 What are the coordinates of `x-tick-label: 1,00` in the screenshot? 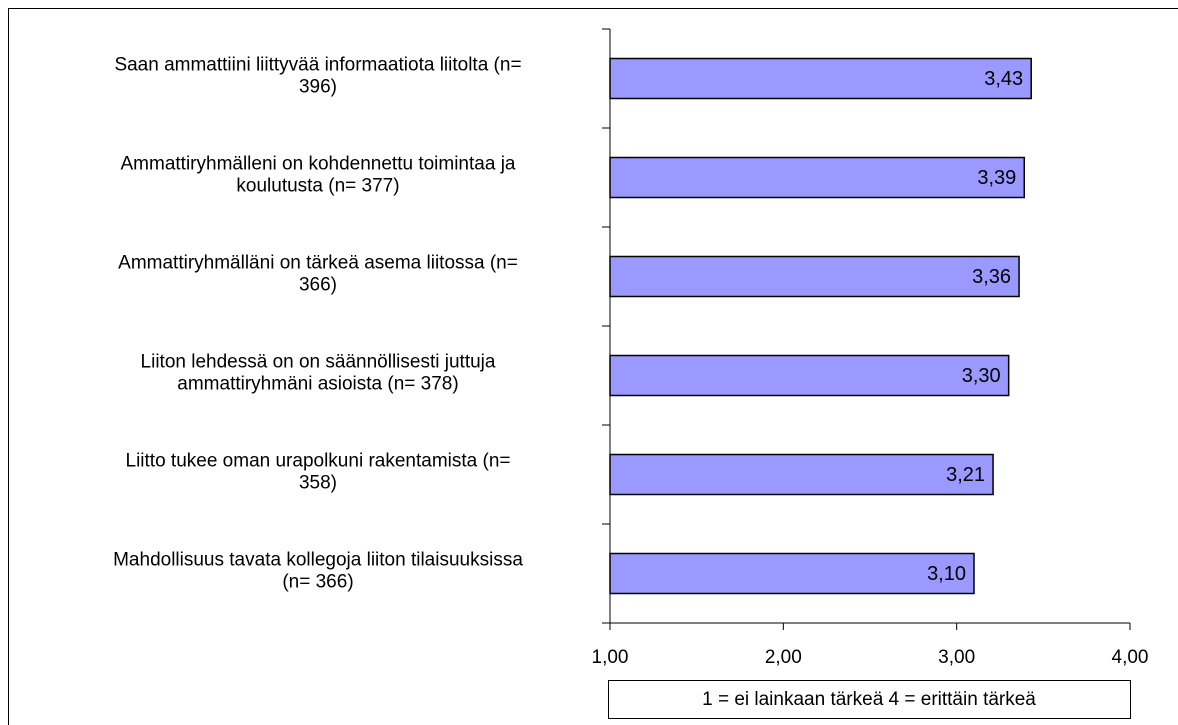 It's located at (610, 657).